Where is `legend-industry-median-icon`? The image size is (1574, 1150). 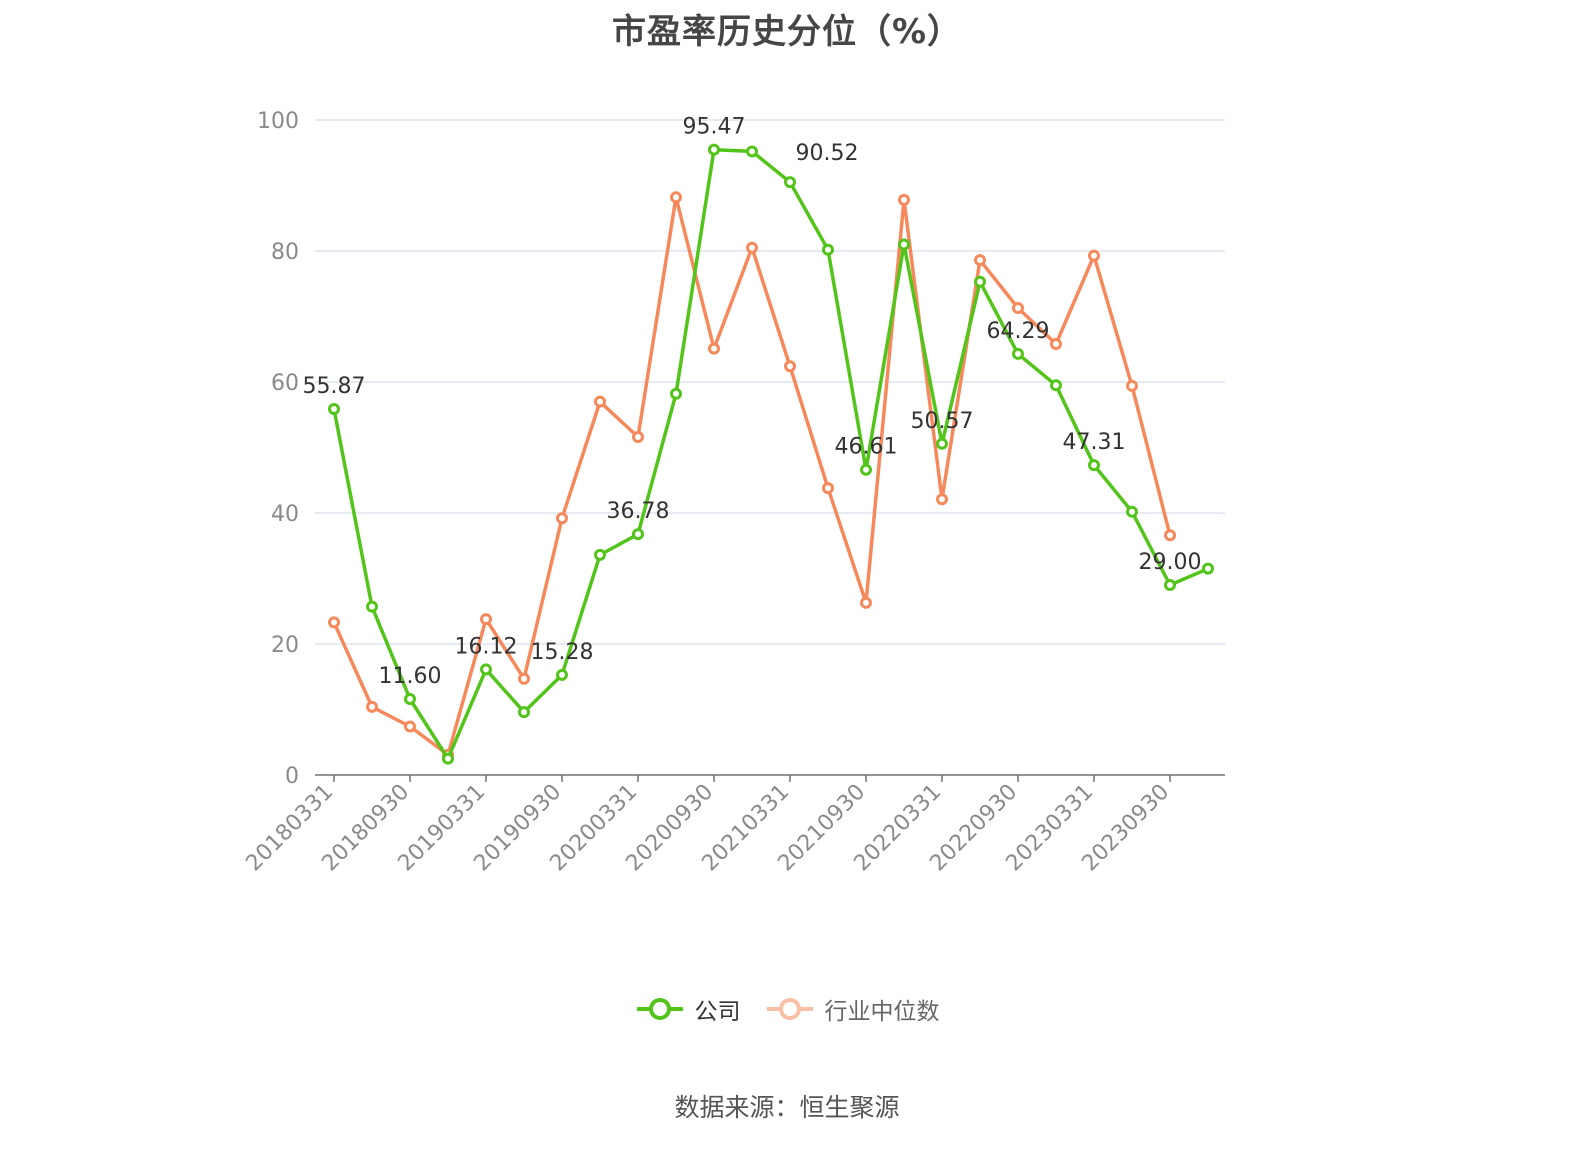
legend-industry-median-icon is located at coordinates (789, 1009).